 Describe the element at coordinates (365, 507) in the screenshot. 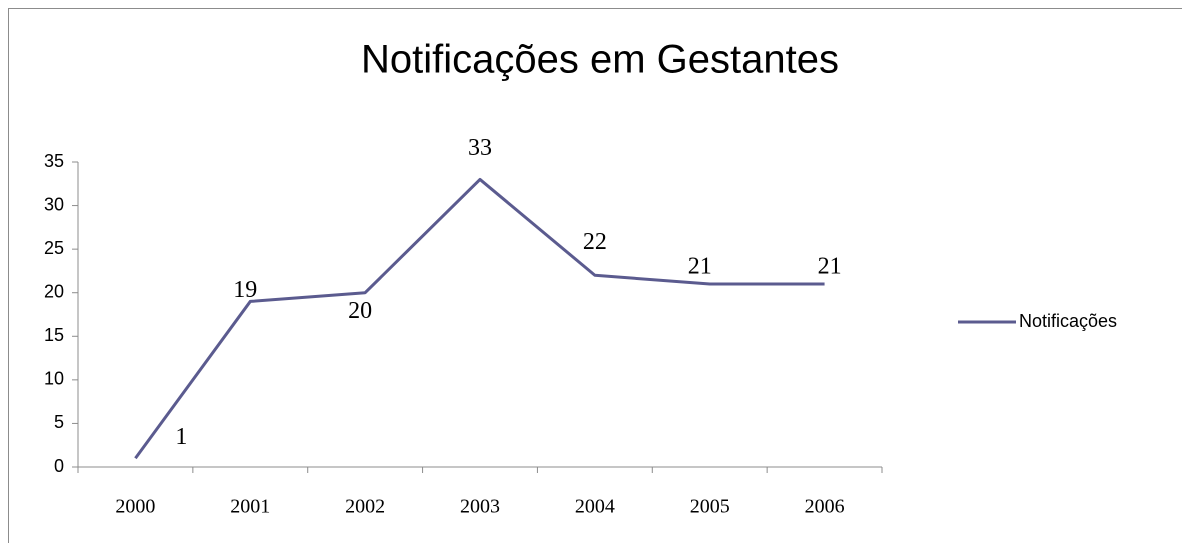

I see `x-tick-label: 2002` at that location.